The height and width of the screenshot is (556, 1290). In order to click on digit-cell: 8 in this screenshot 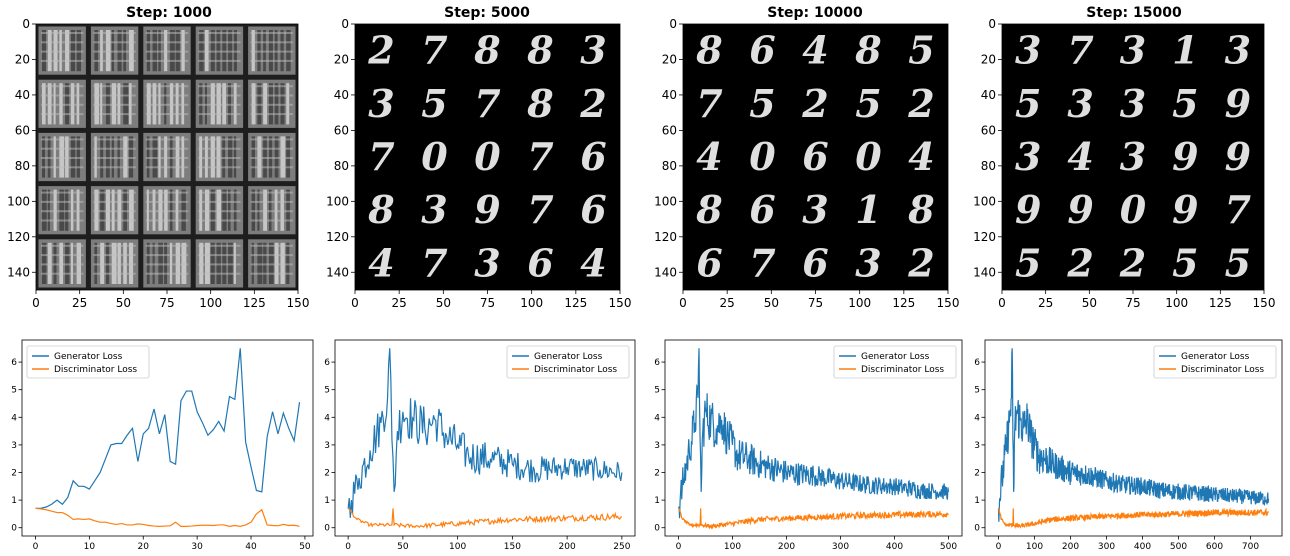, I will do `click(708, 209)`.